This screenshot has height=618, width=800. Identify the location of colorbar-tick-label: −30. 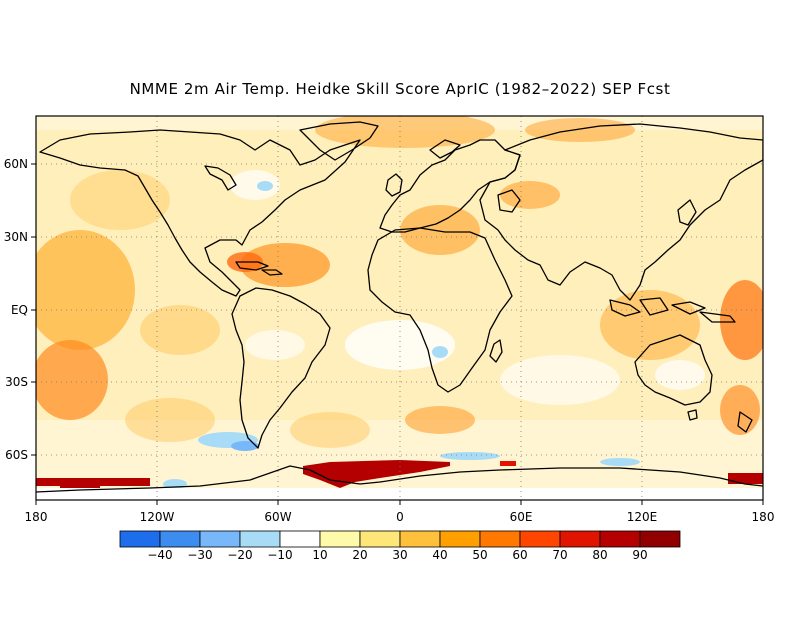
(199, 555).